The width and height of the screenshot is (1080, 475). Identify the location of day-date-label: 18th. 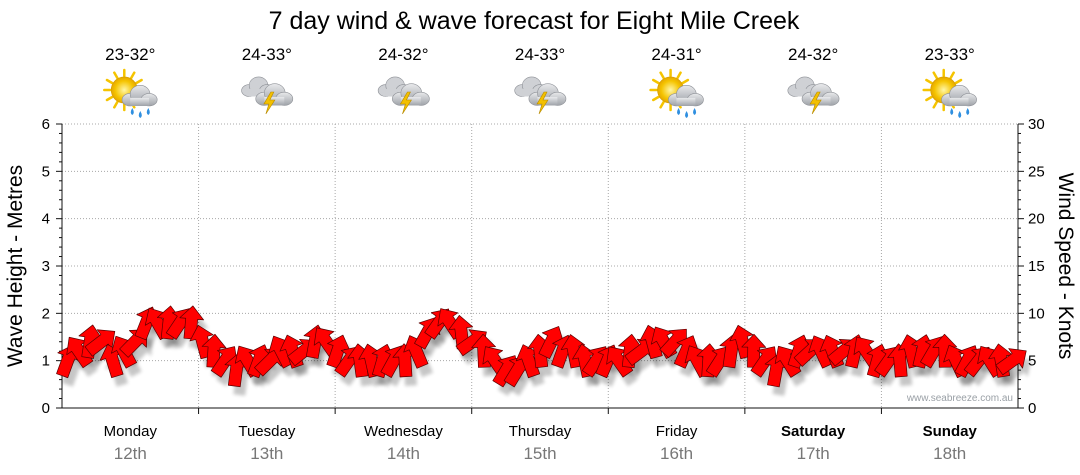
(949, 453).